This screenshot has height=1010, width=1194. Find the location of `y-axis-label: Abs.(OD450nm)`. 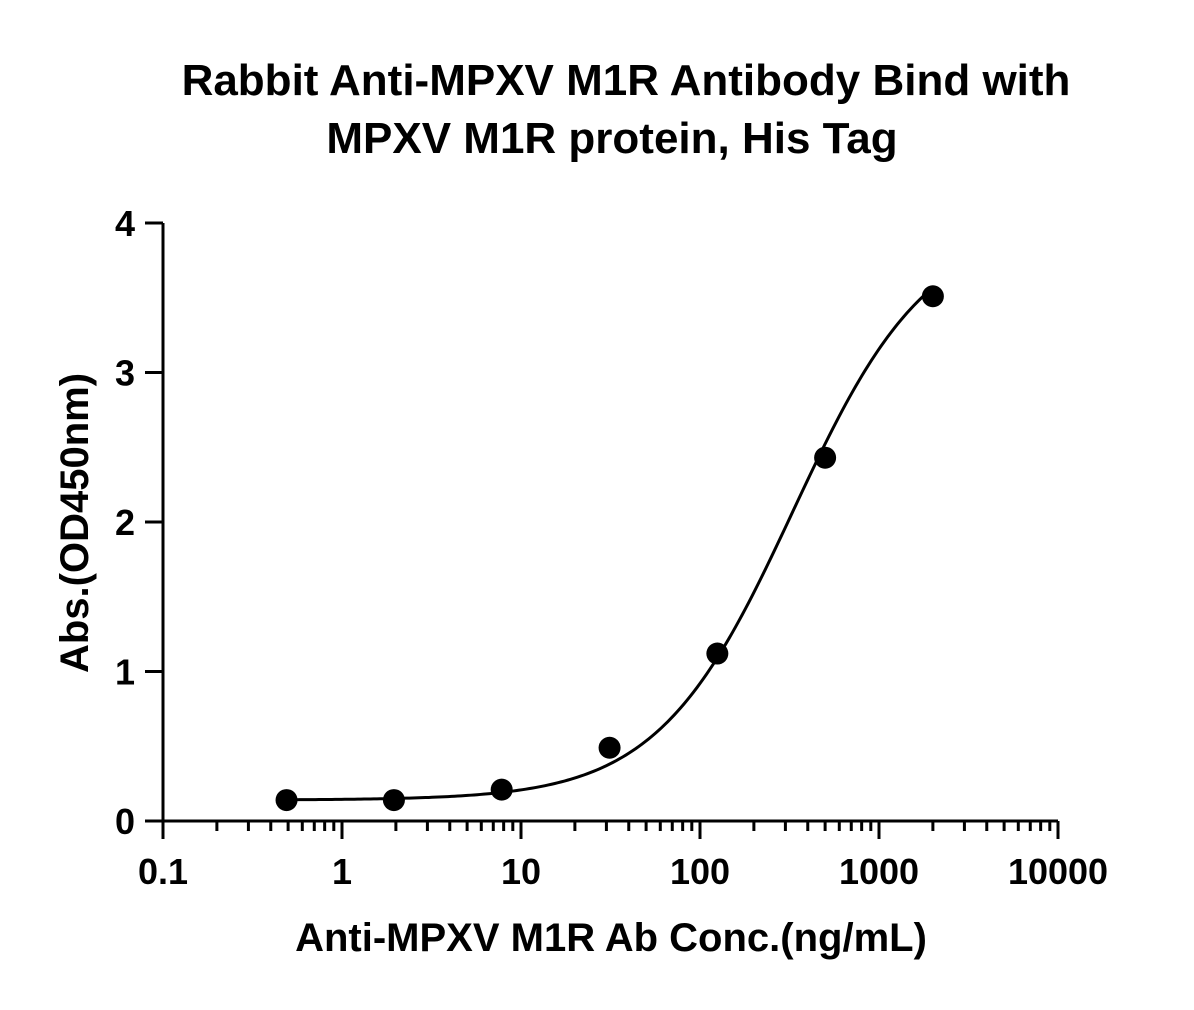

y-axis-label: Abs.(OD450nm) is located at coordinates (75, 523).